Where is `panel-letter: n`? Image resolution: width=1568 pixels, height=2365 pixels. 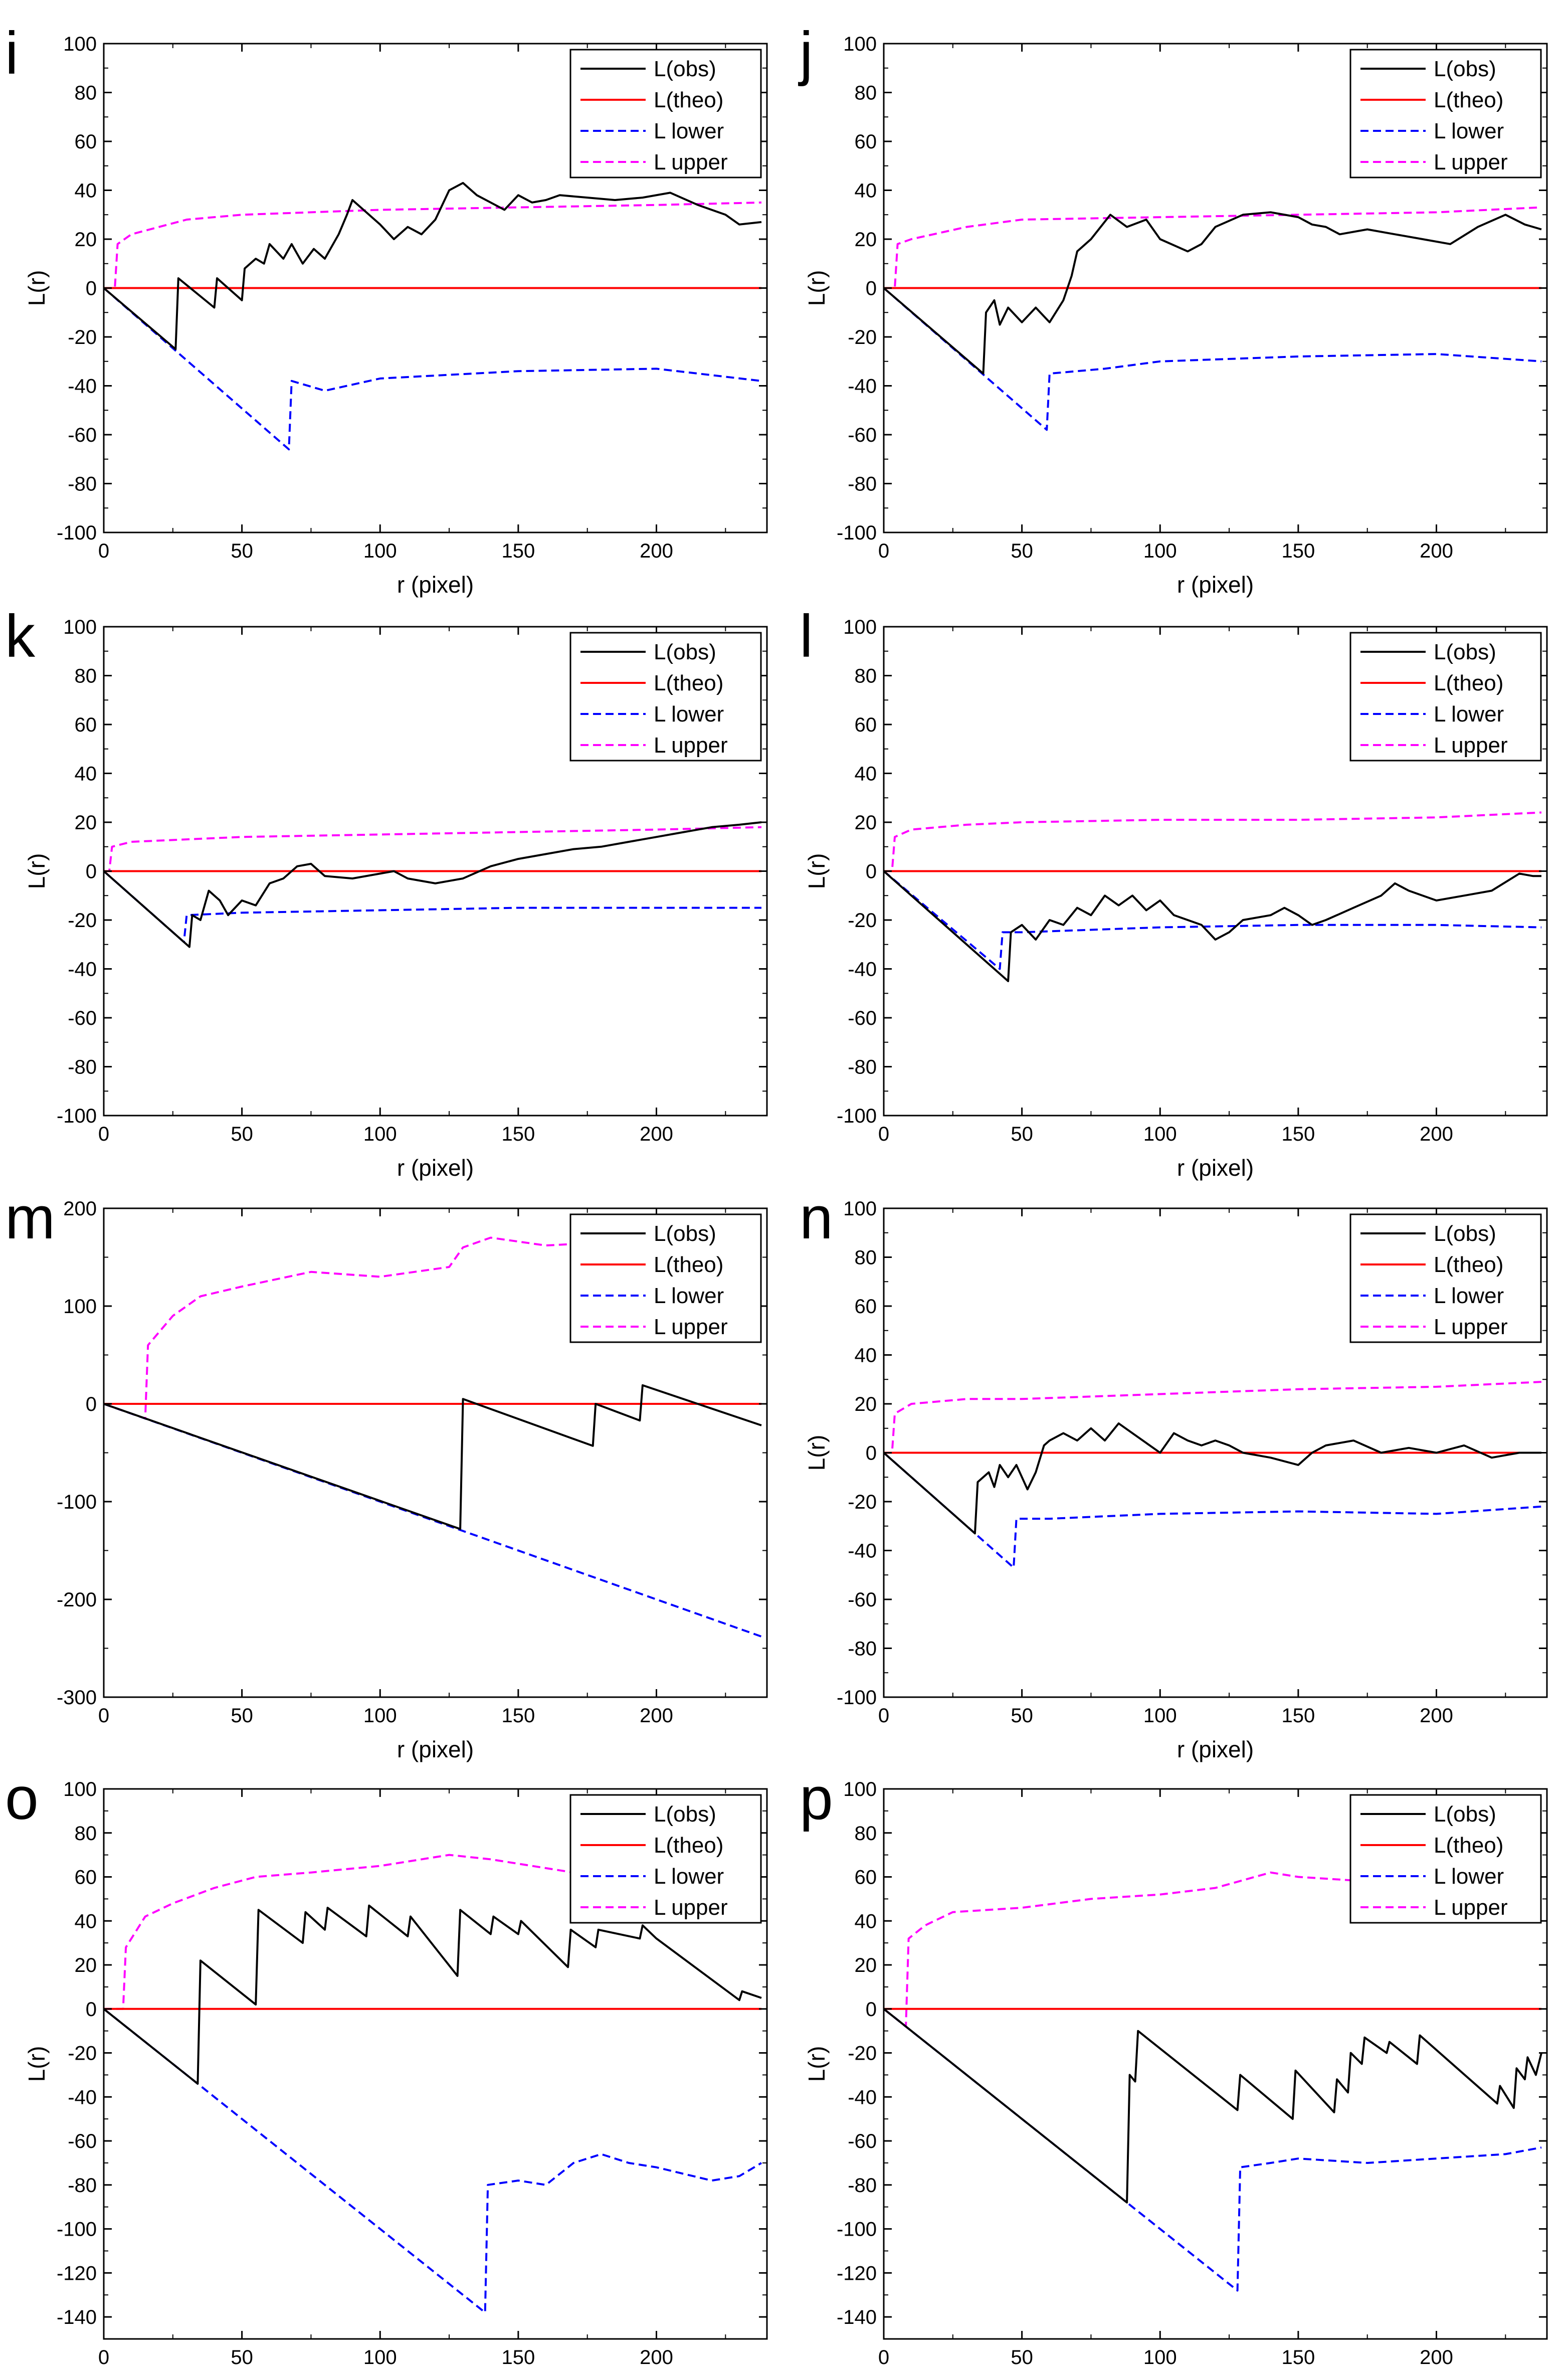 panel-letter: n is located at coordinates (816, 1217).